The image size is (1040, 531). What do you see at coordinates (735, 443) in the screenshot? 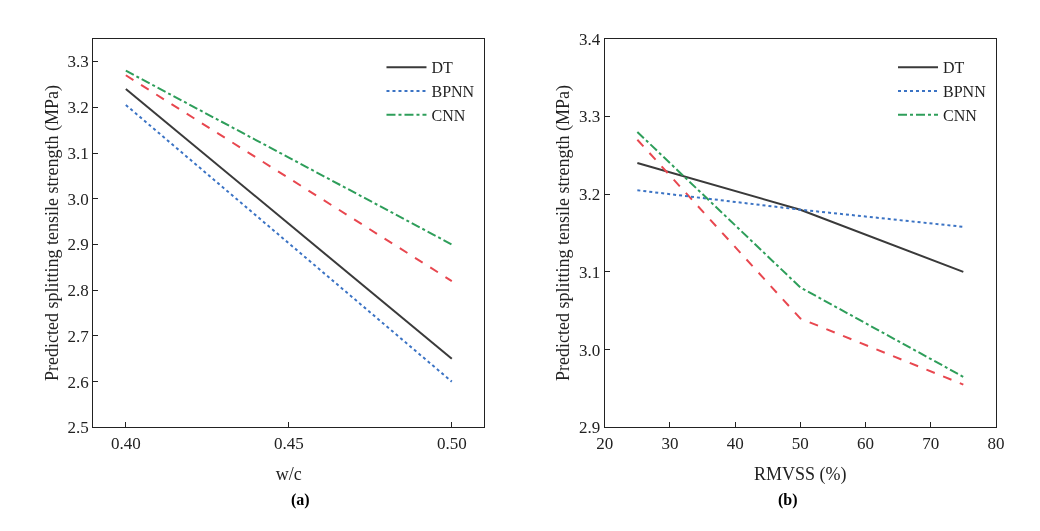
I see `x-tick-label: 40` at bounding box center [735, 443].